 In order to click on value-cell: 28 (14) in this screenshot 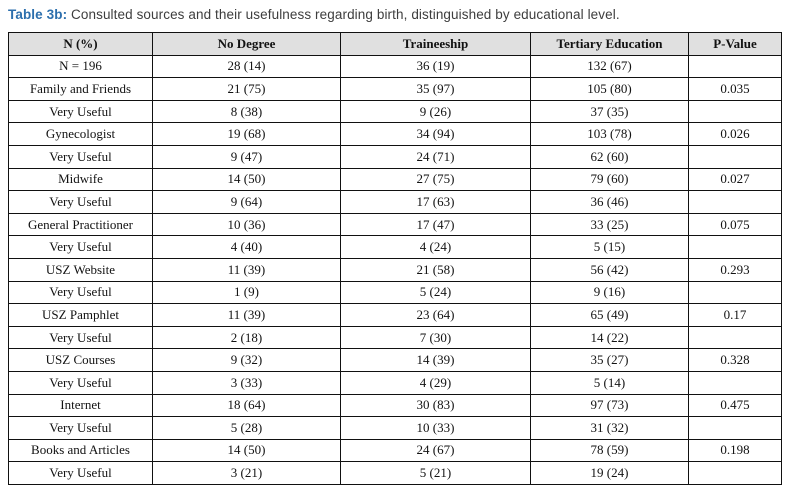, I will do `click(246, 66)`.